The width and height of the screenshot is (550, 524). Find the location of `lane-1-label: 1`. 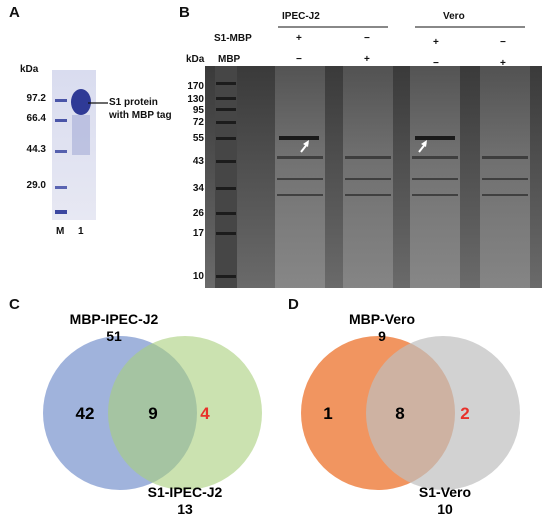

lane-1-label: 1 is located at coordinates (81, 231).